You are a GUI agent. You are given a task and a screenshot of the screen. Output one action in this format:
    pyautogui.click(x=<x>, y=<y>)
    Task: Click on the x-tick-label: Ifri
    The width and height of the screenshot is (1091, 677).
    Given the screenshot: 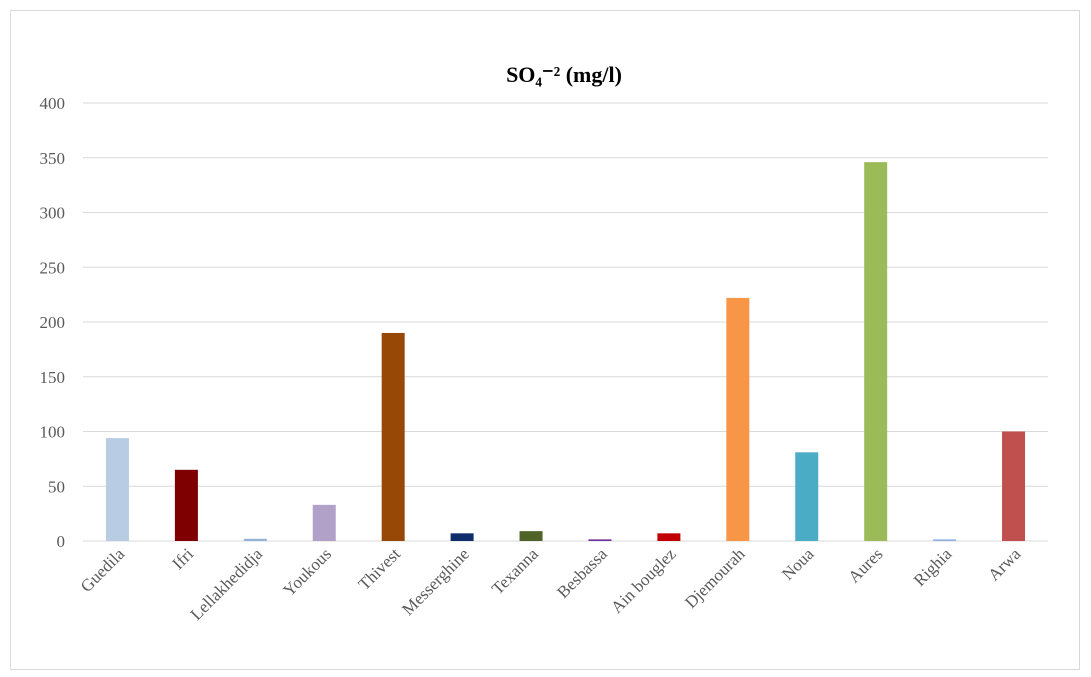 What is the action you would take?
    pyautogui.click(x=182, y=558)
    